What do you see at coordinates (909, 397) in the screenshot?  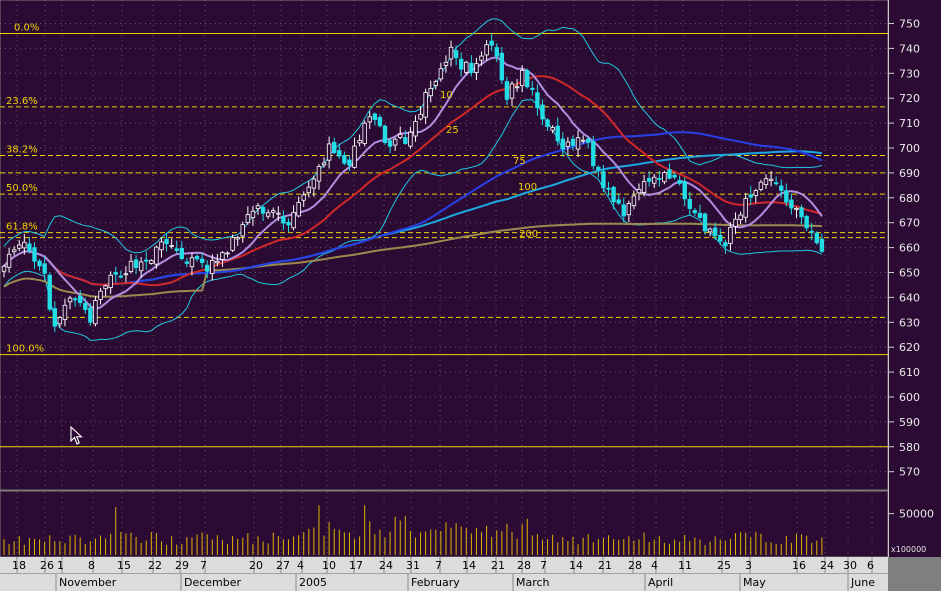 I see `y-tick-label: 600` at bounding box center [909, 397].